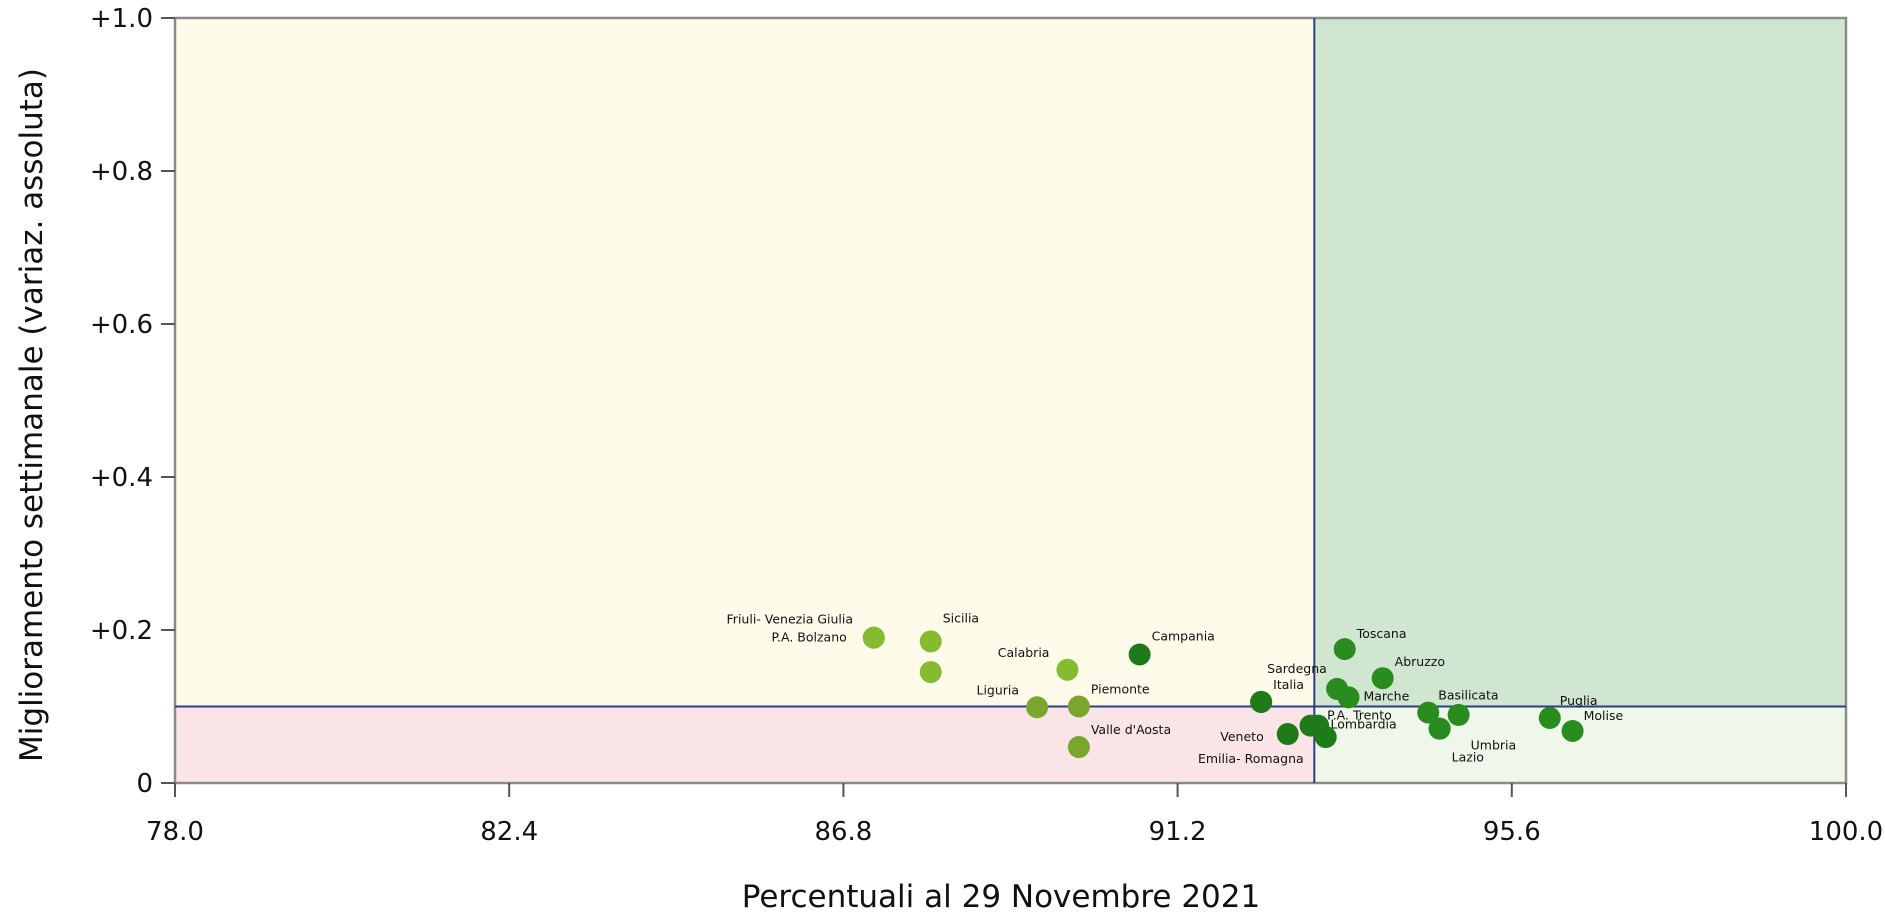 The width and height of the screenshot is (1885, 912). I want to click on point-label: Sardegna, so click(1297, 668).